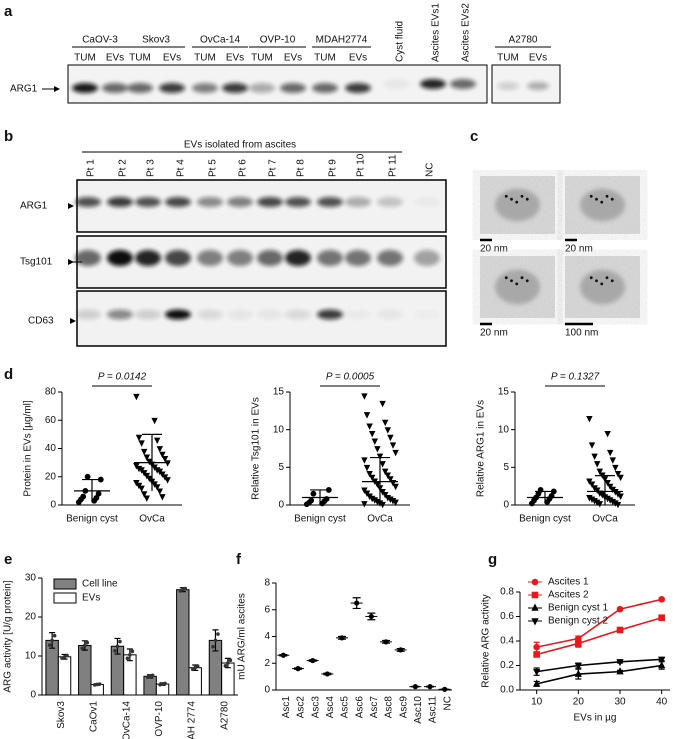 This screenshot has width=685, height=739. Describe the element at coordinates (151, 168) in the screenshot. I see `lane-label: Pt 3` at that location.